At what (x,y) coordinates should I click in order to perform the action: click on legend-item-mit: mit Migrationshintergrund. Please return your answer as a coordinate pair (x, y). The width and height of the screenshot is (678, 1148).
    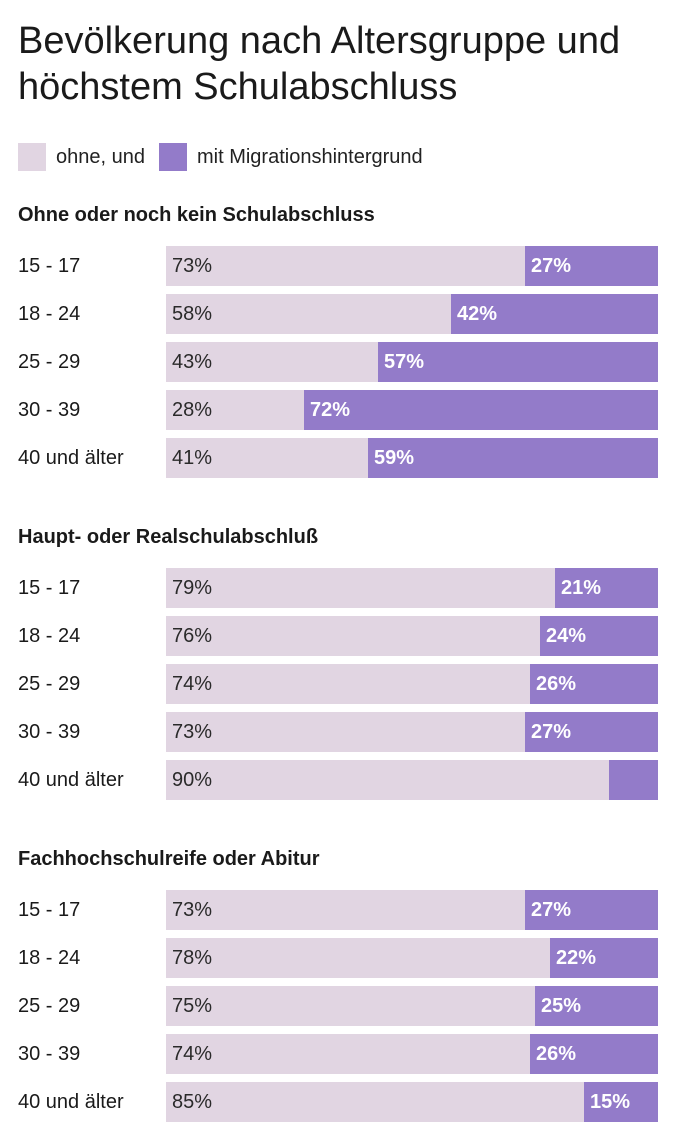
    Looking at the image, I should click on (290, 157).